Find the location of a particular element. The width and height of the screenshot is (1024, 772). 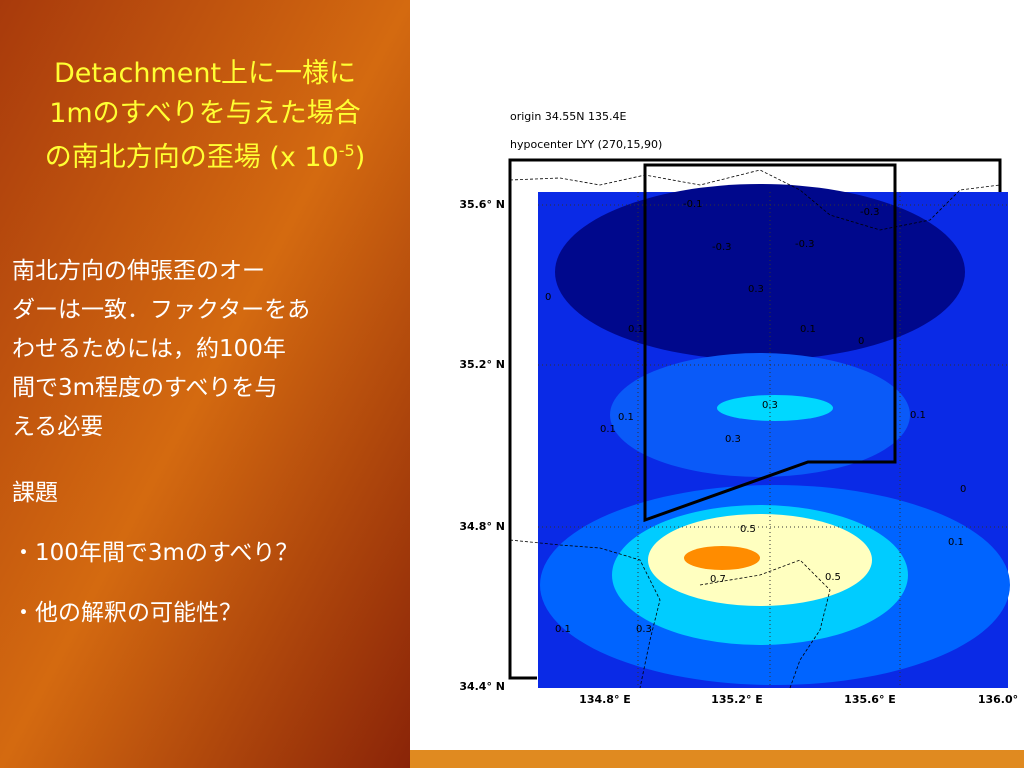

body-line: わせるためには，約100年 is located at coordinates (149, 349).